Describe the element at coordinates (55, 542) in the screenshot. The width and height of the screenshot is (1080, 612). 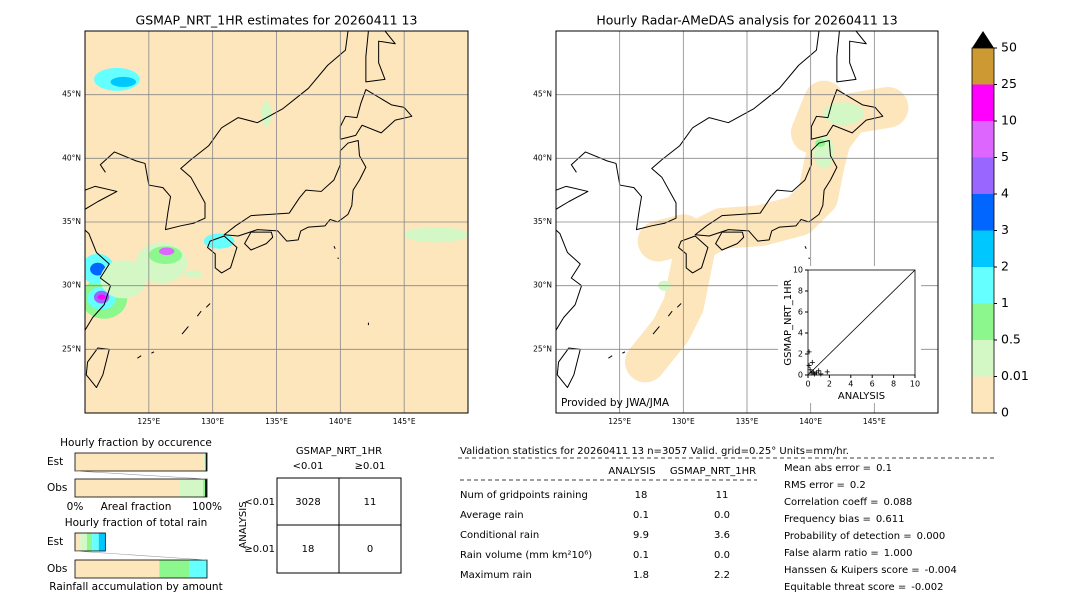
I see `row-label: Est` at that location.